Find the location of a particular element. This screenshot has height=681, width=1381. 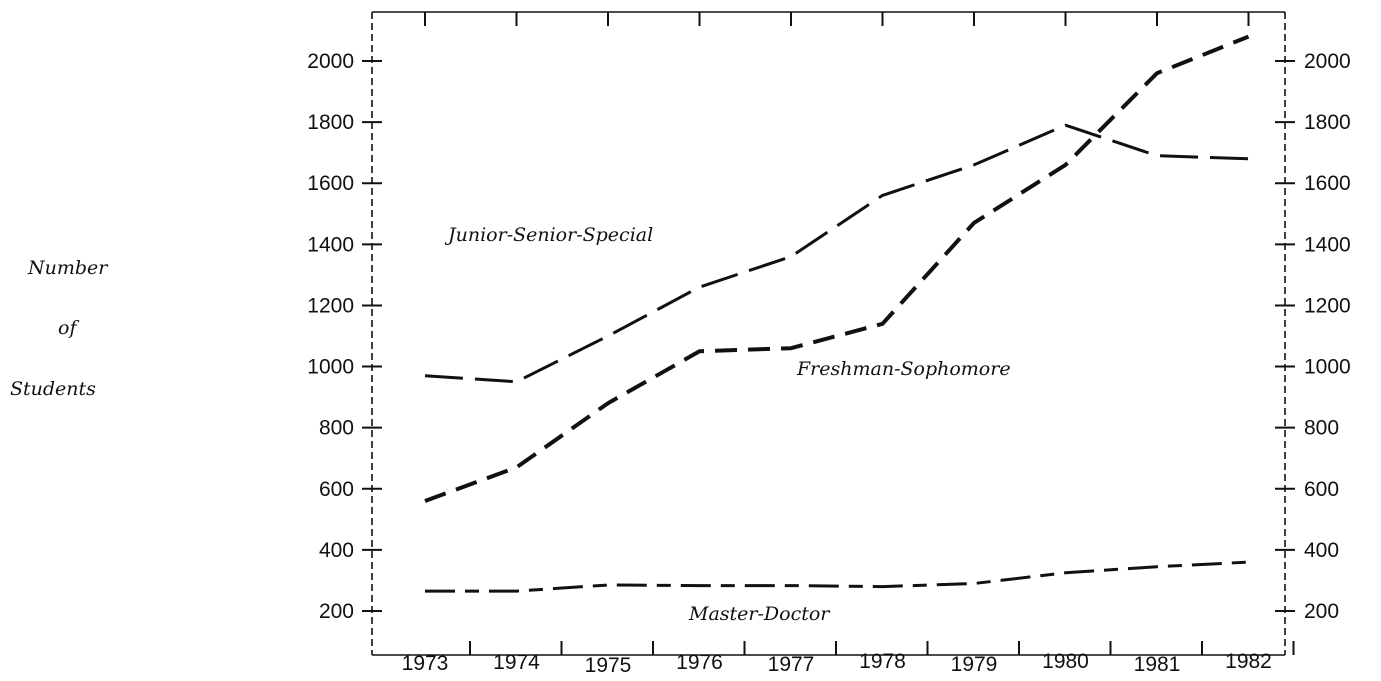

x-tick-label: 1978 is located at coordinates (882, 661).